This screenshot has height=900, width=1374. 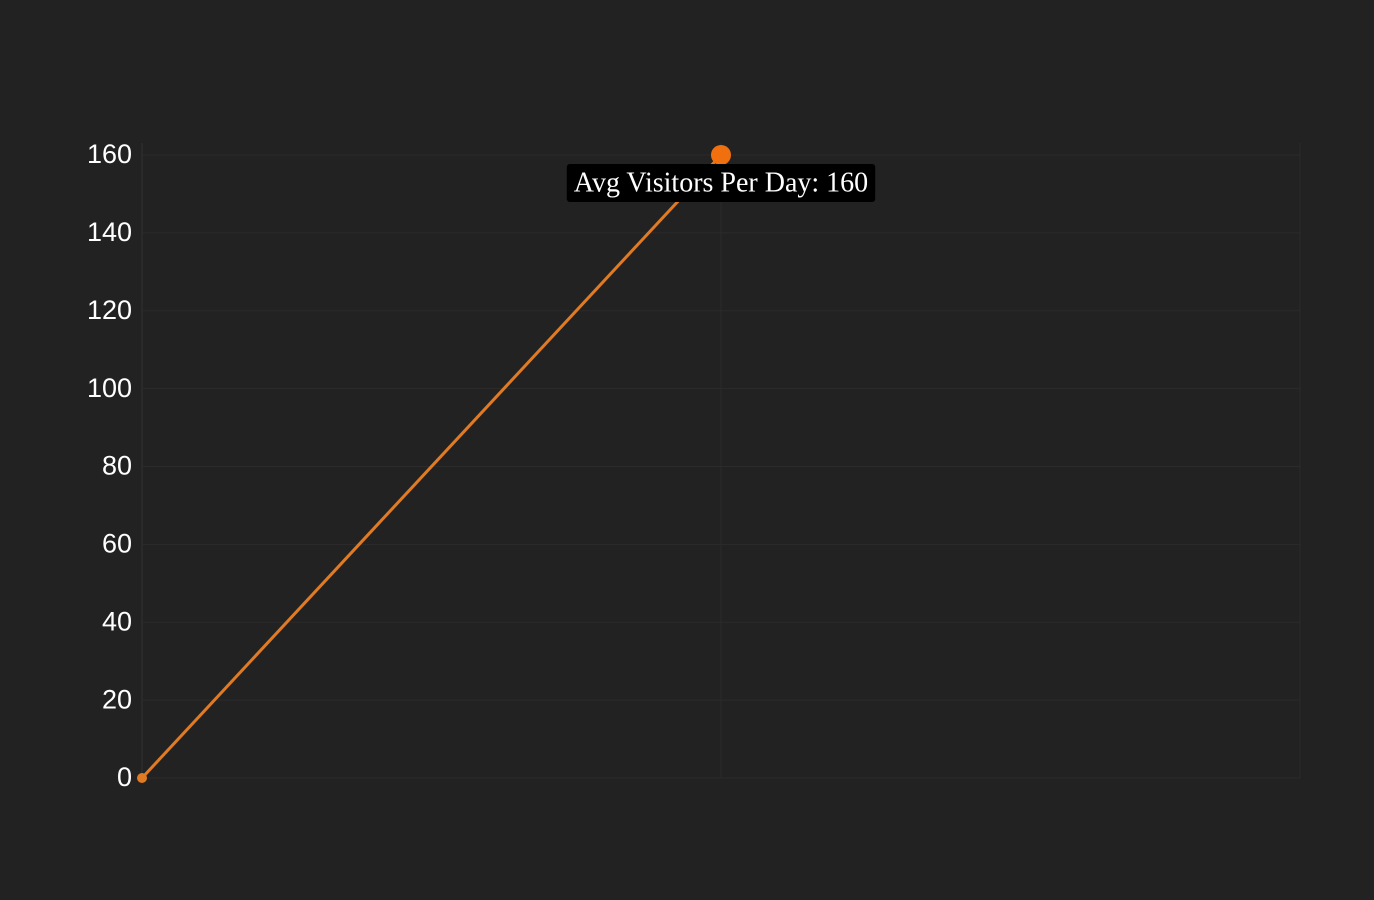 I want to click on y-tick-label: 60, so click(x=117, y=544).